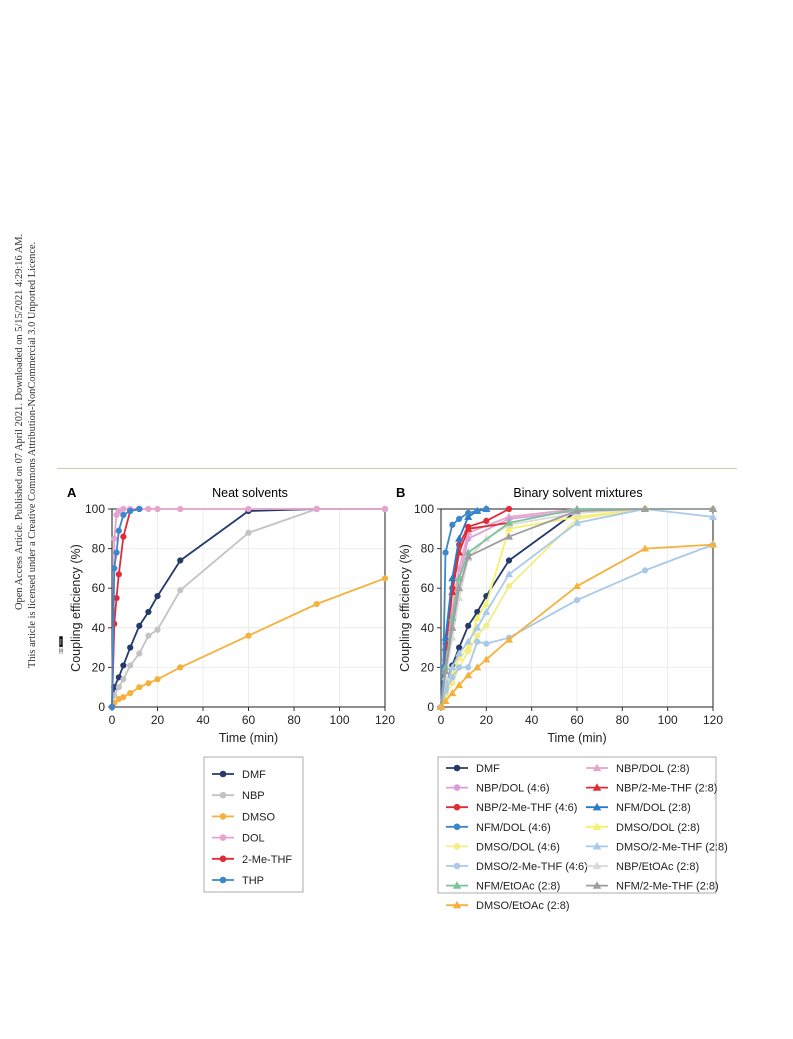 Image resolution: width=793 pixels, height=1039 pixels. I want to click on legend-label: NBP/2-Me-THF (2:8), so click(666, 789).